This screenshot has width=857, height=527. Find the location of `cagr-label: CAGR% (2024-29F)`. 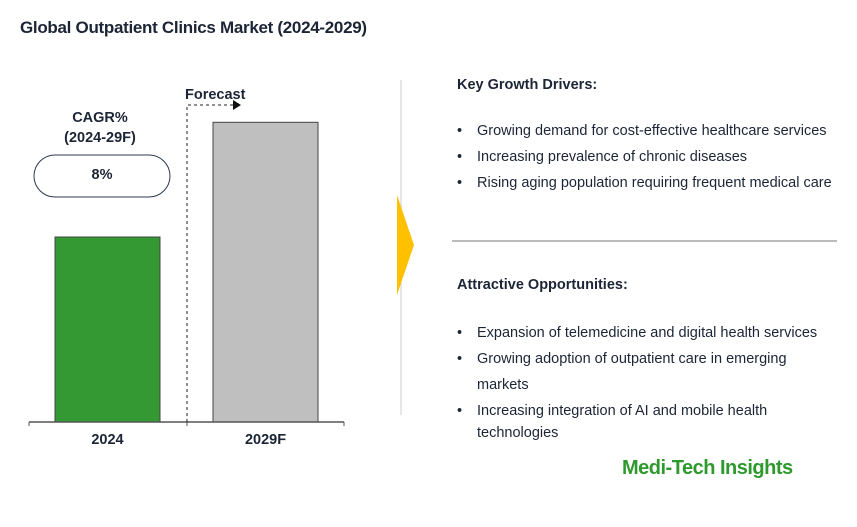

cagr-label: CAGR% (2024-29F) is located at coordinates (100, 128).